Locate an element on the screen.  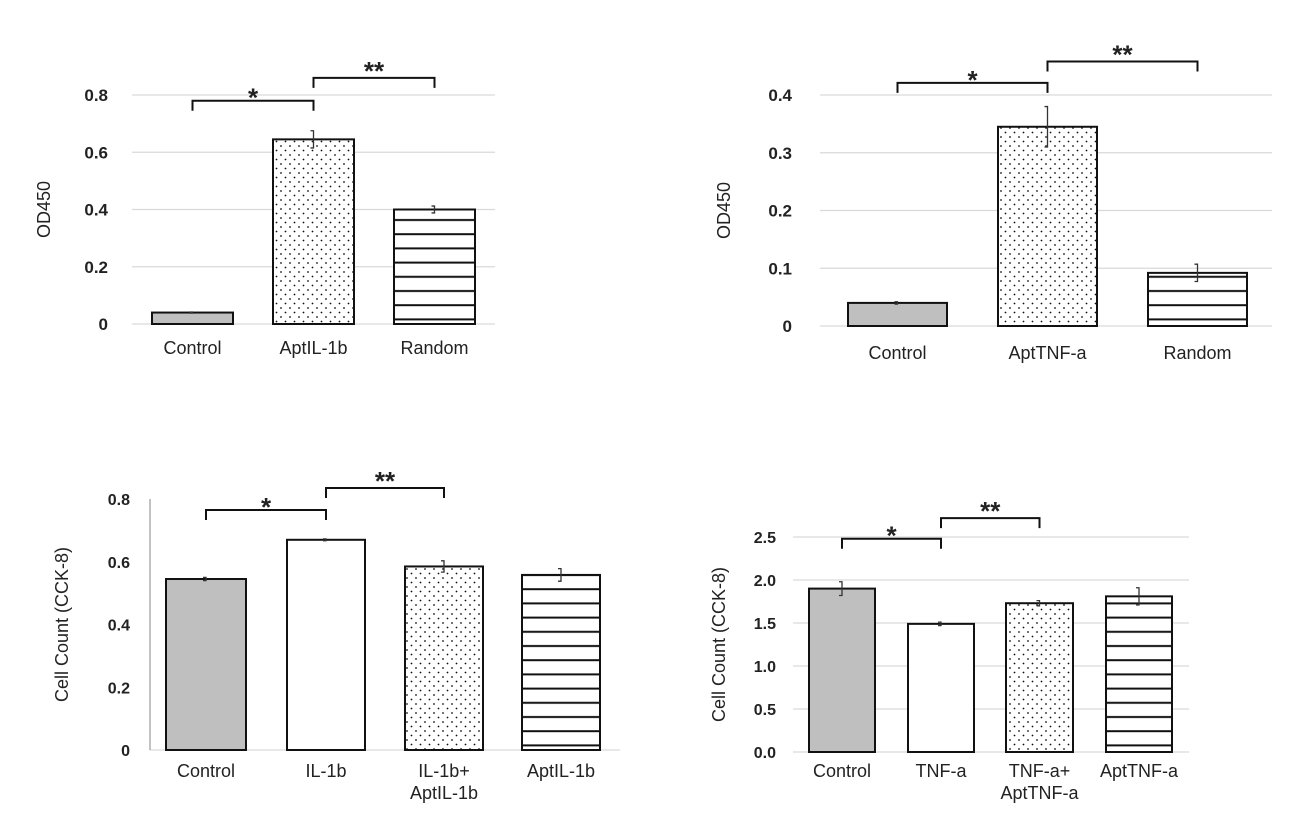
y-tick-label: 1.5 is located at coordinates (765, 624).